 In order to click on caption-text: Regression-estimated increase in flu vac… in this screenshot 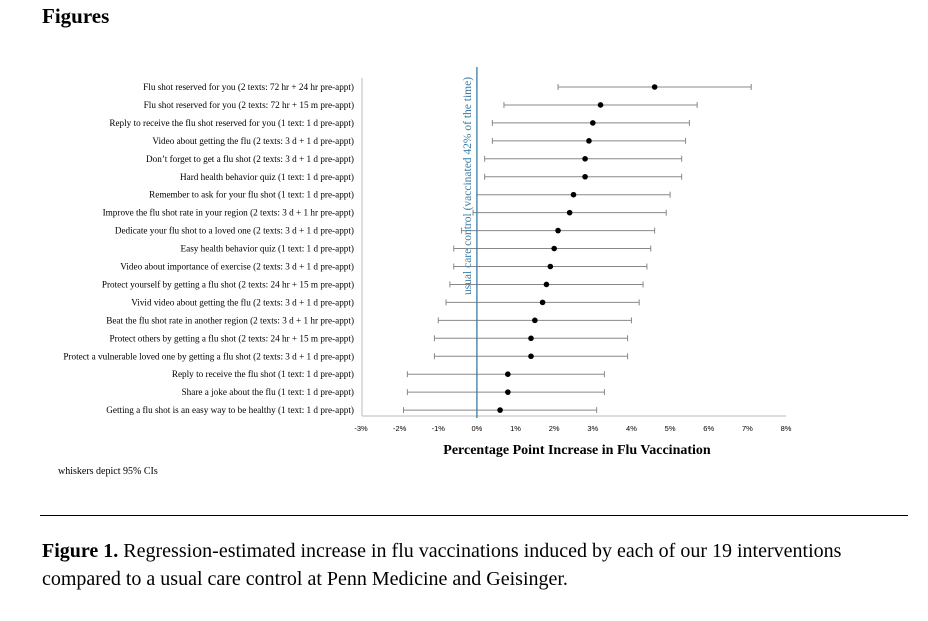, I will do `click(442, 565)`.